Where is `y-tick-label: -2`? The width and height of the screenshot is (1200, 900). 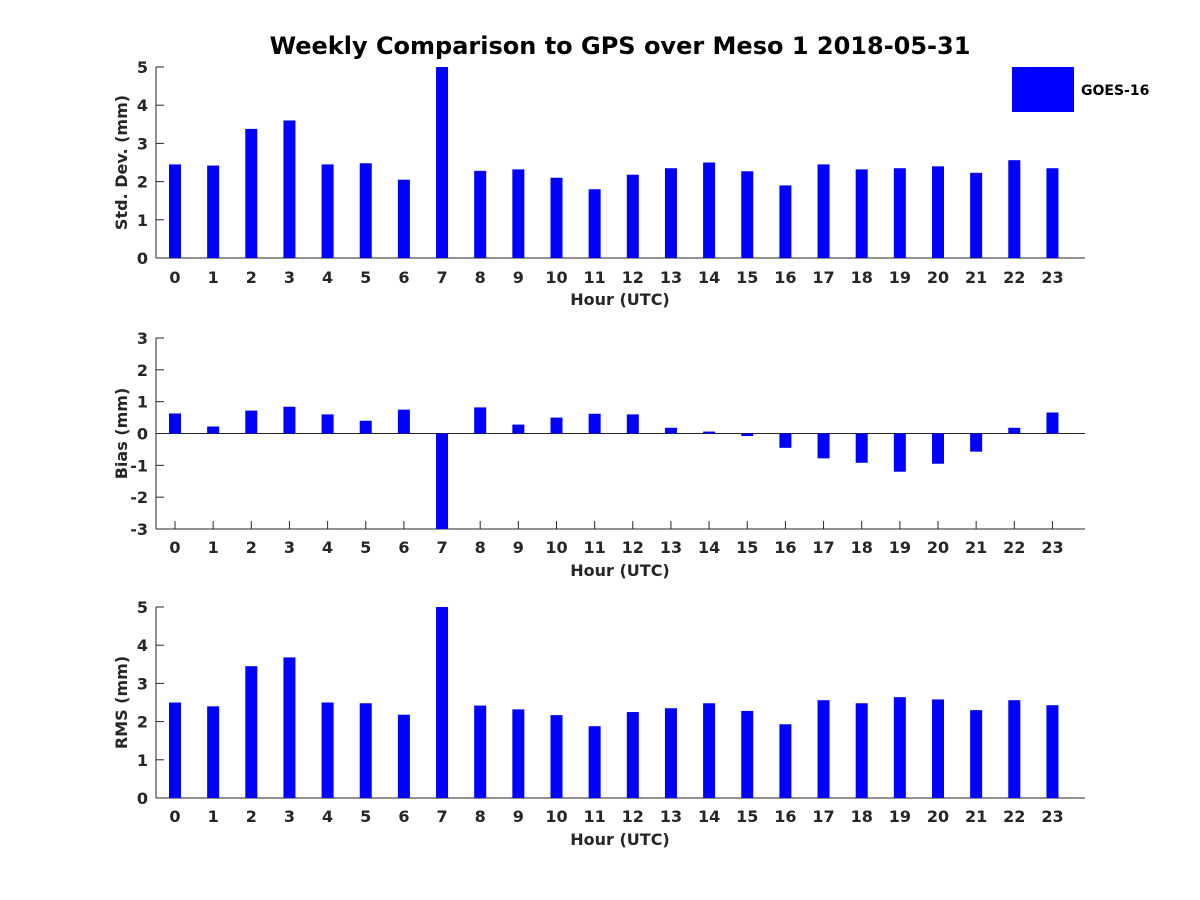
y-tick-label: -2 is located at coordinates (139, 497).